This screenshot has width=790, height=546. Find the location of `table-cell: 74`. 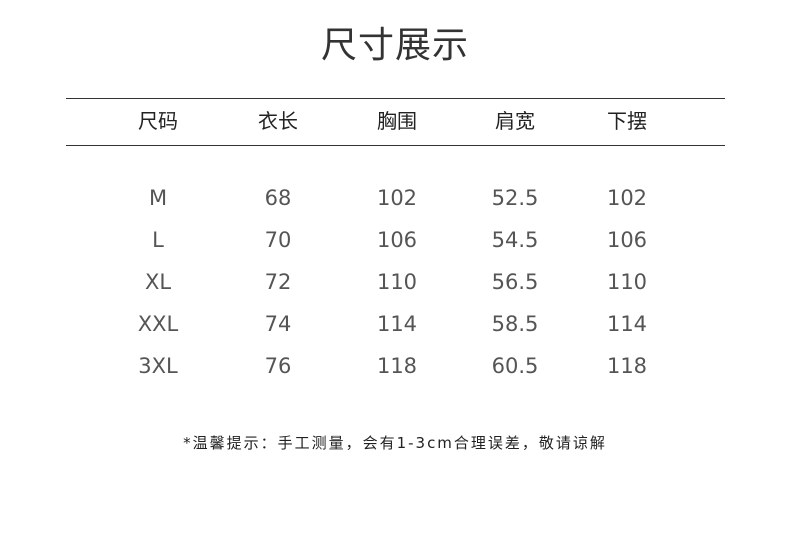

table-cell: 74 is located at coordinates (278, 324).